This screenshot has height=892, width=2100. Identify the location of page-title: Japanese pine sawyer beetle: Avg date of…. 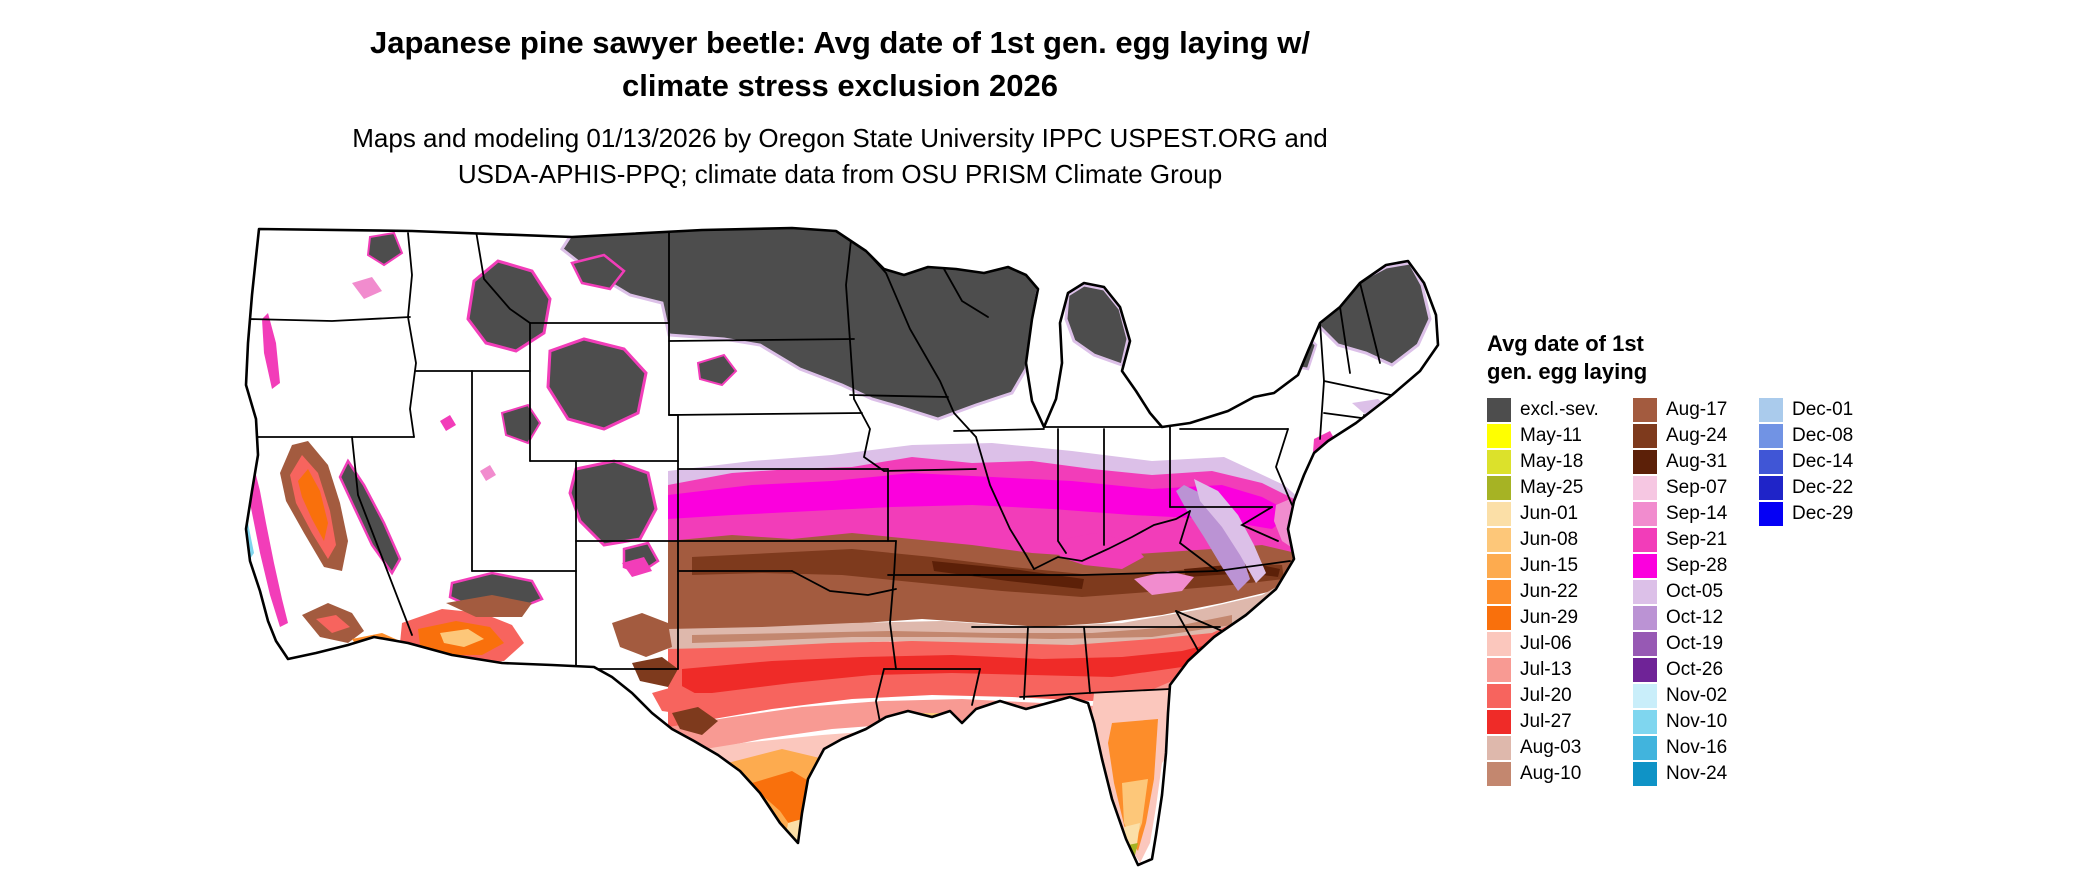
(840, 65).